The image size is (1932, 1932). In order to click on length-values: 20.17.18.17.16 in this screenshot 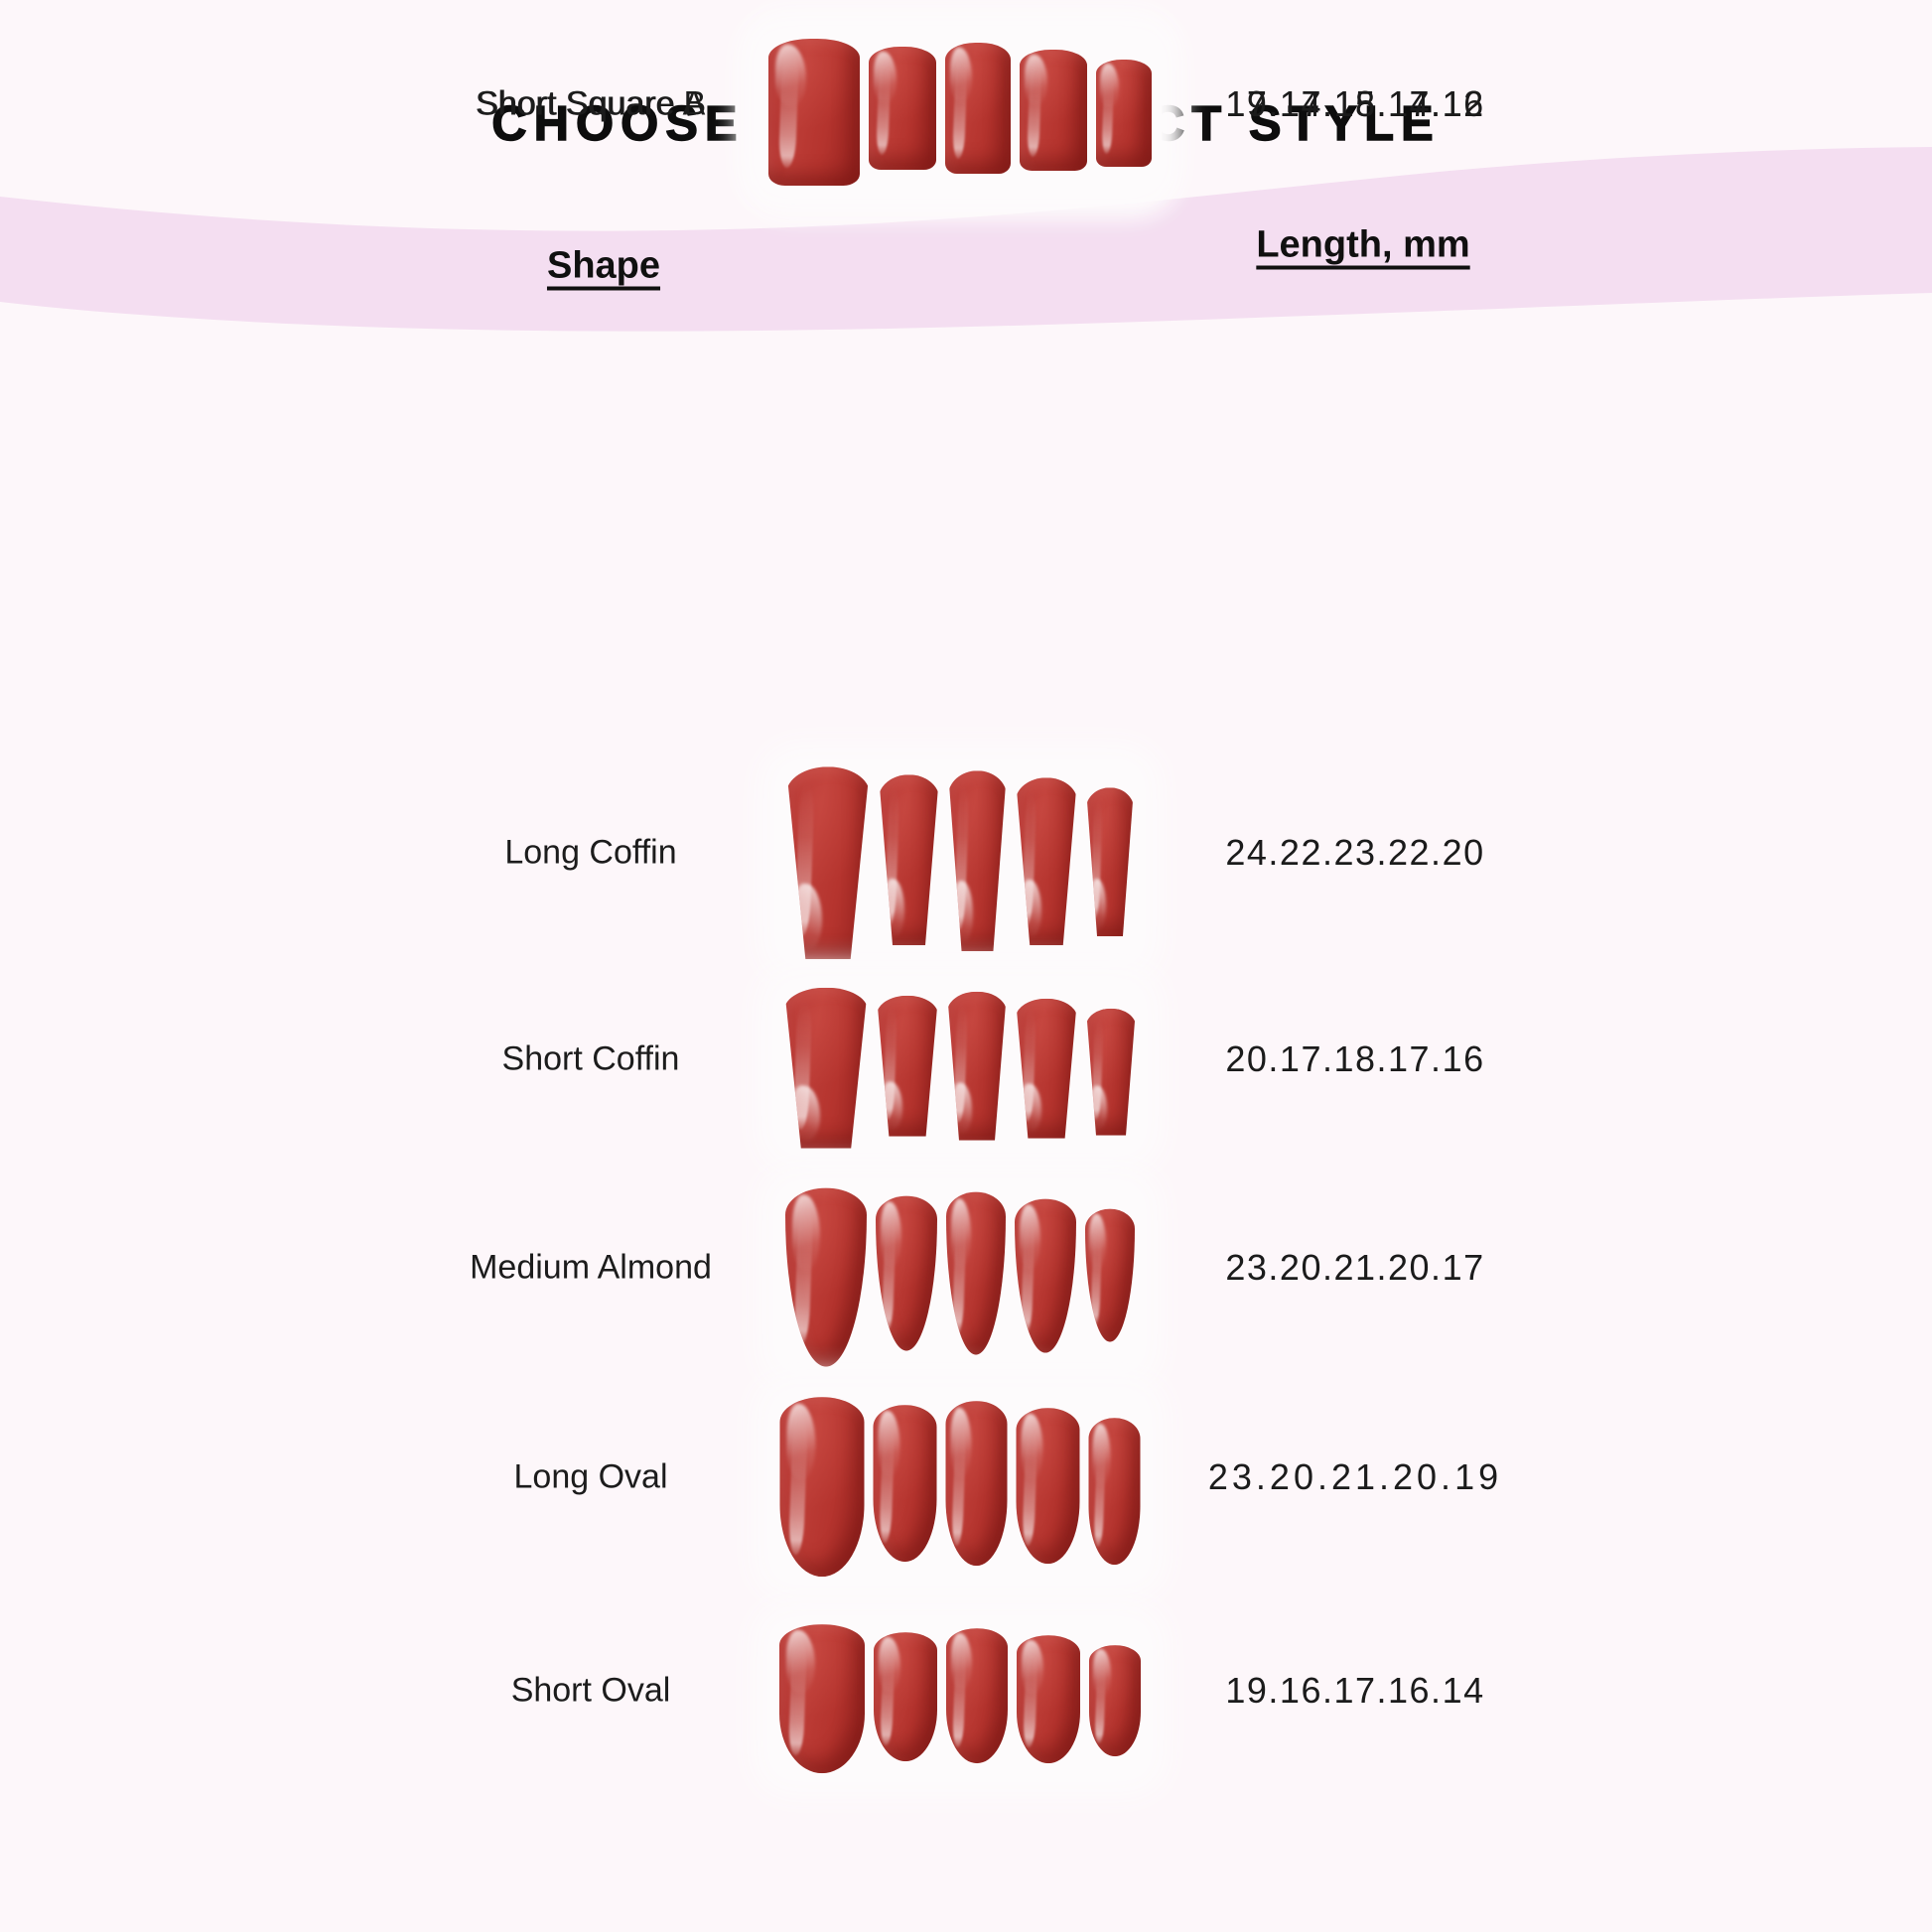, I will do `click(1355, 1058)`.